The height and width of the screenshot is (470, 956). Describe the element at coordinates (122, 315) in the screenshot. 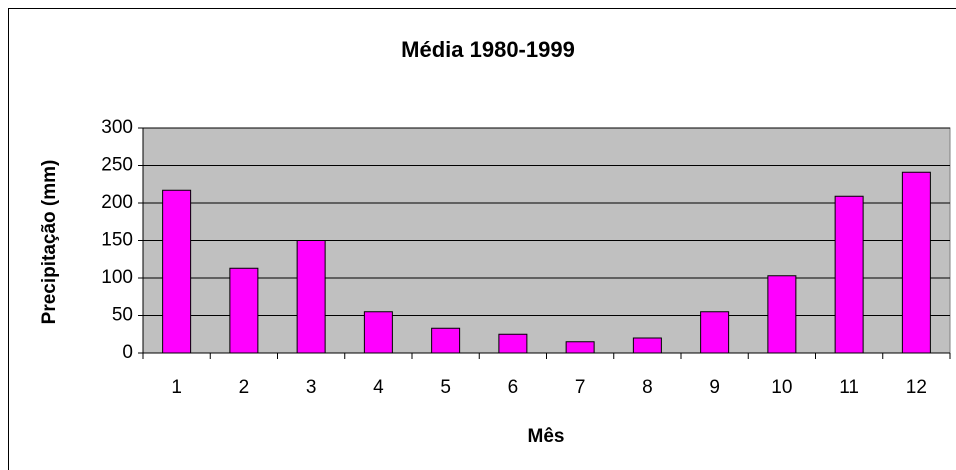

I see `y-tick-label: 50` at that location.